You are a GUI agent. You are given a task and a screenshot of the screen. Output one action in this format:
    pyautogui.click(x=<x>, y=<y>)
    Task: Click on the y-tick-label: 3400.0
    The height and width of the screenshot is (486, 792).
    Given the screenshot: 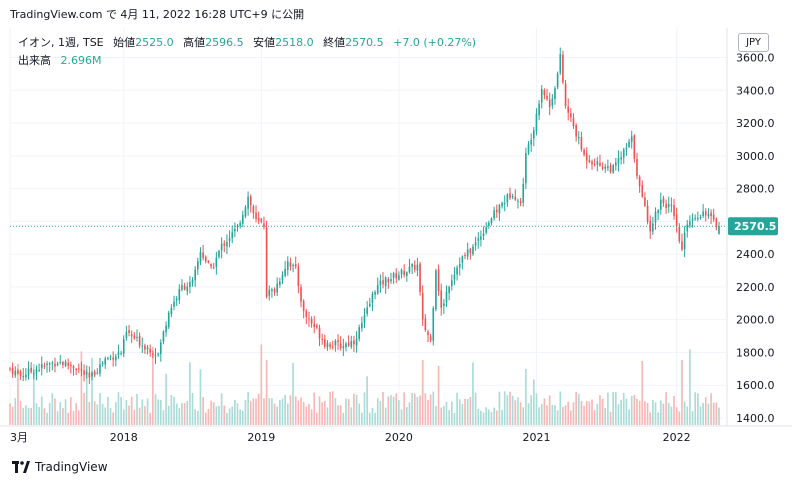 What is the action you would take?
    pyautogui.click(x=755, y=90)
    